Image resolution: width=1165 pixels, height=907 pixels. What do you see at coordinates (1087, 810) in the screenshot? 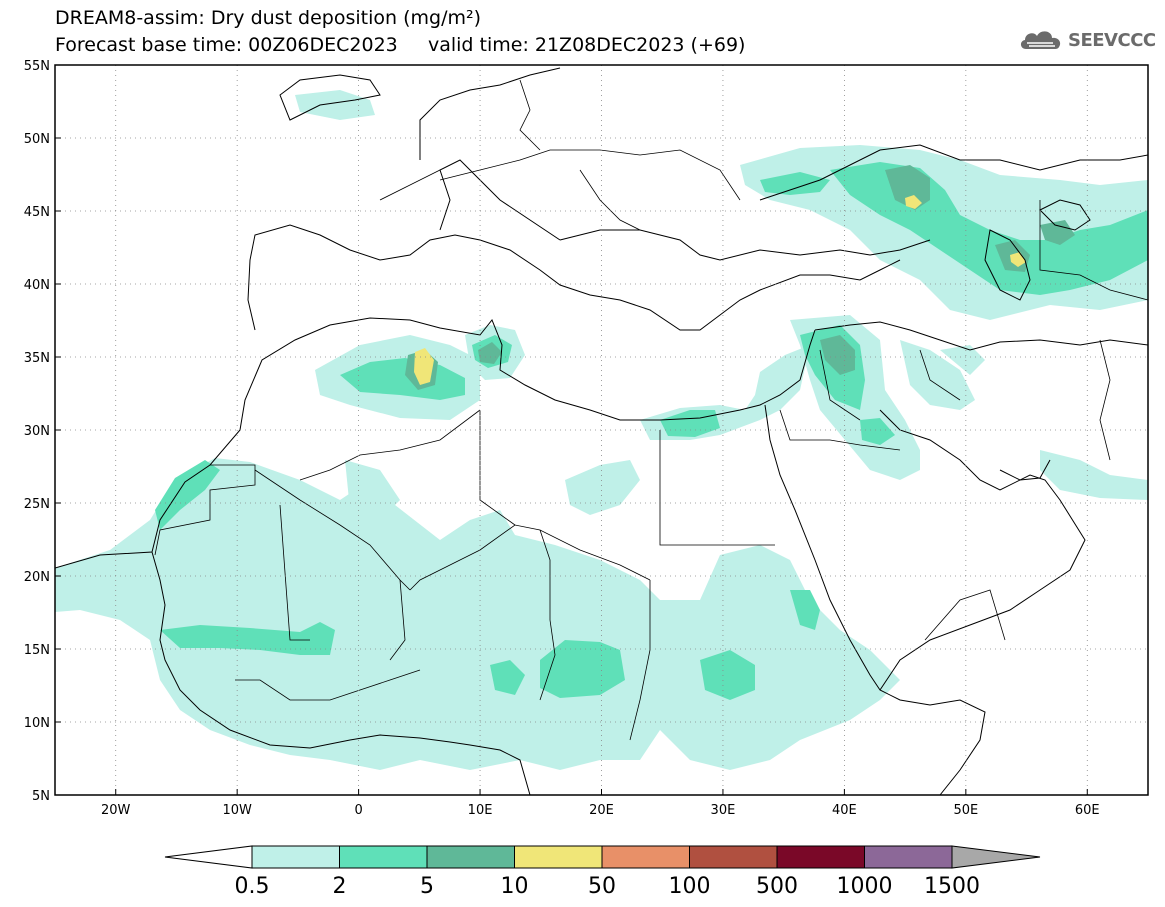
I see `lon-label: 60E` at bounding box center [1087, 810].